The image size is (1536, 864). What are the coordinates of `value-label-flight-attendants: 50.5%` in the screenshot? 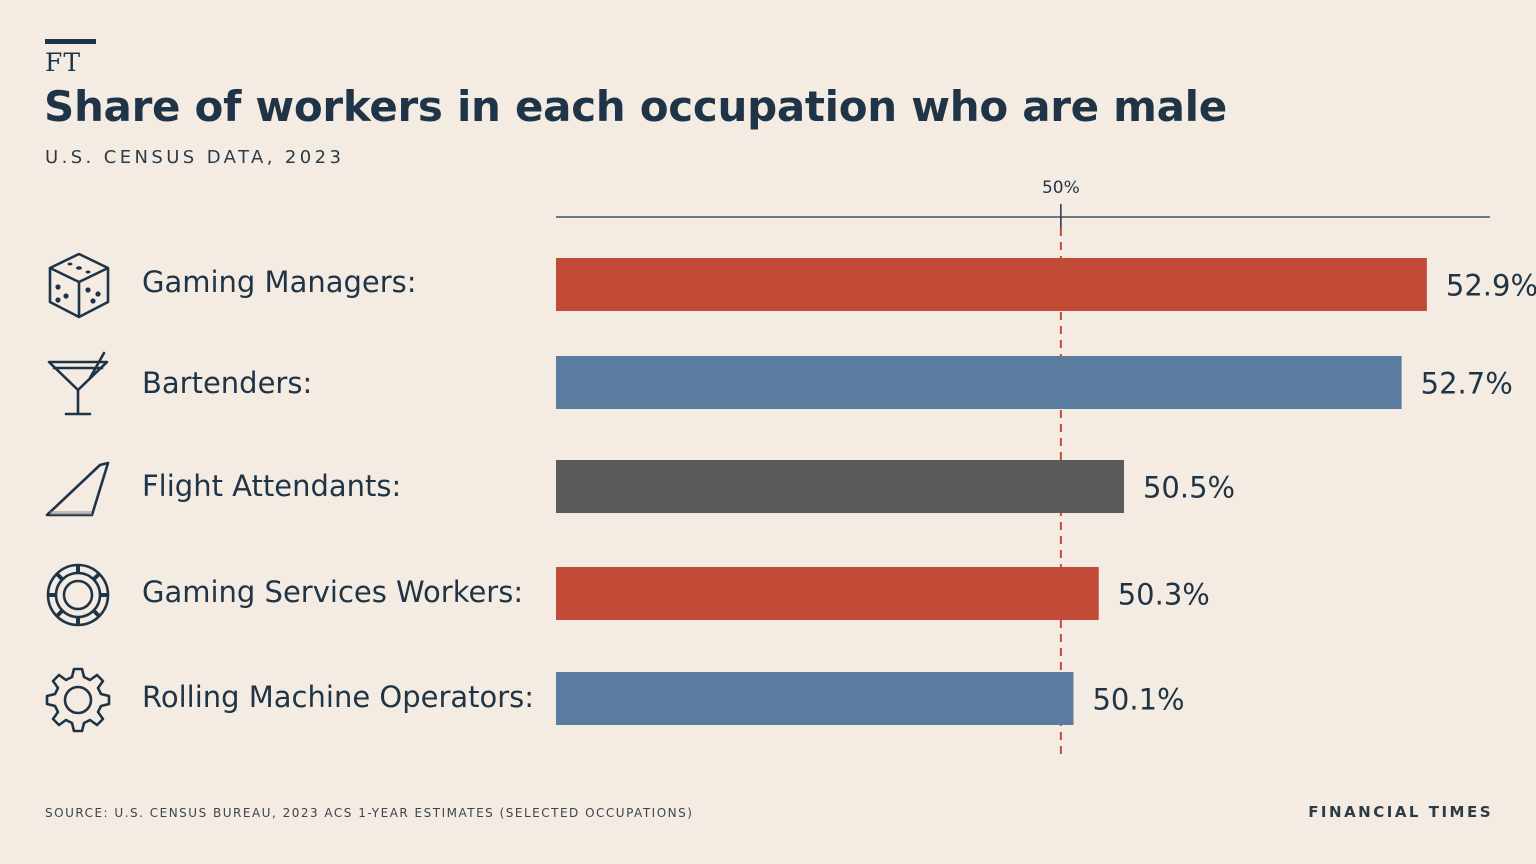 It's located at (1189, 488).